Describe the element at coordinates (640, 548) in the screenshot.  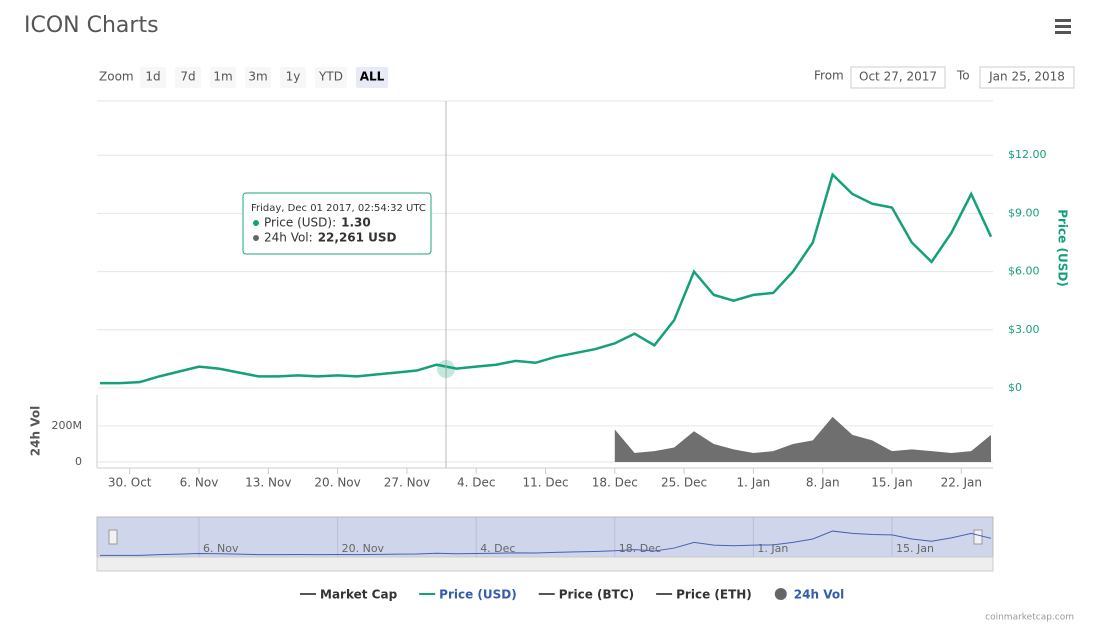
I see `navigator-tick-label: 18. Dec` at that location.